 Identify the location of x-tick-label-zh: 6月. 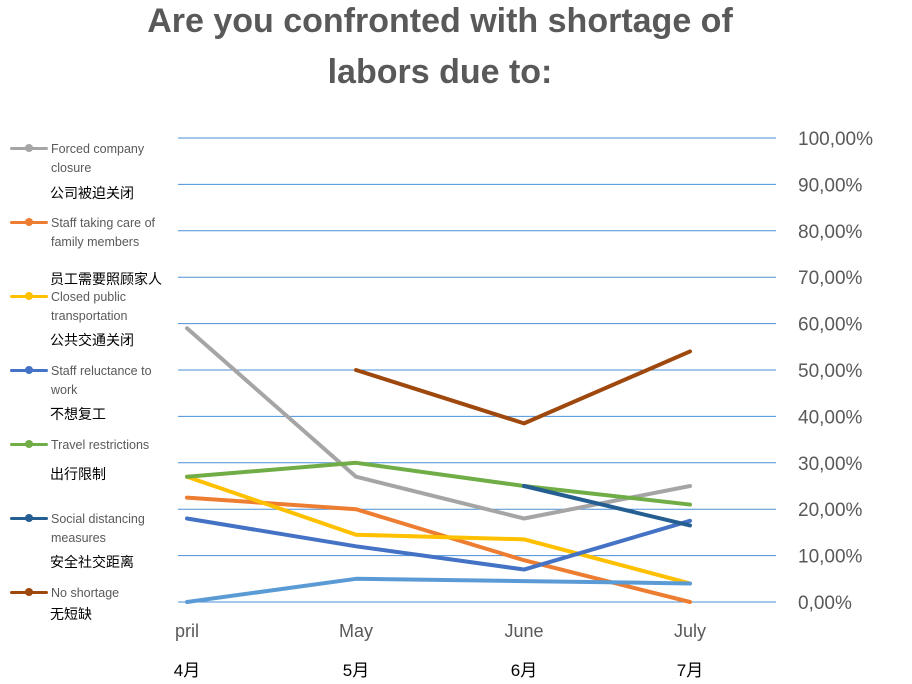
(524, 670).